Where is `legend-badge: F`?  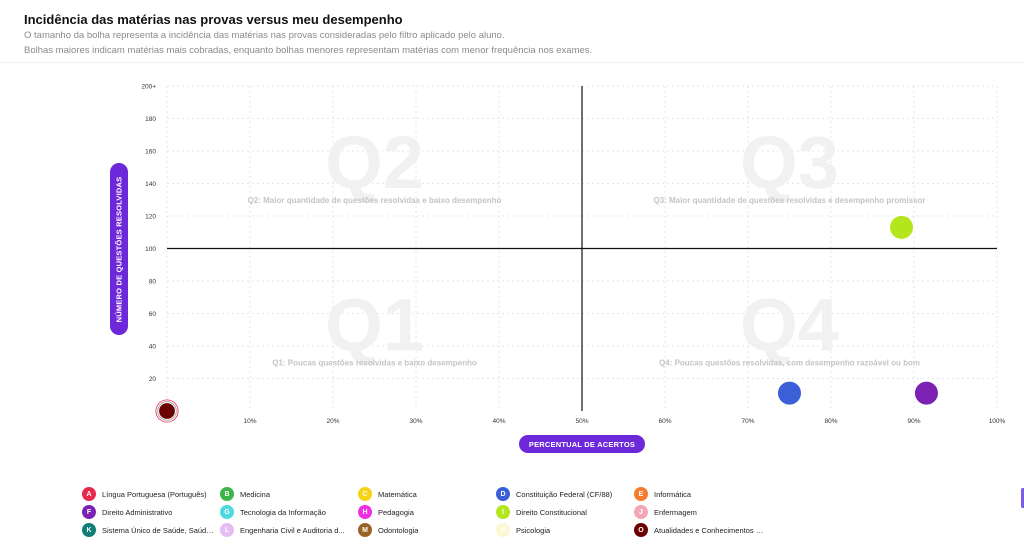
legend-badge: F is located at coordinates (89, 512).